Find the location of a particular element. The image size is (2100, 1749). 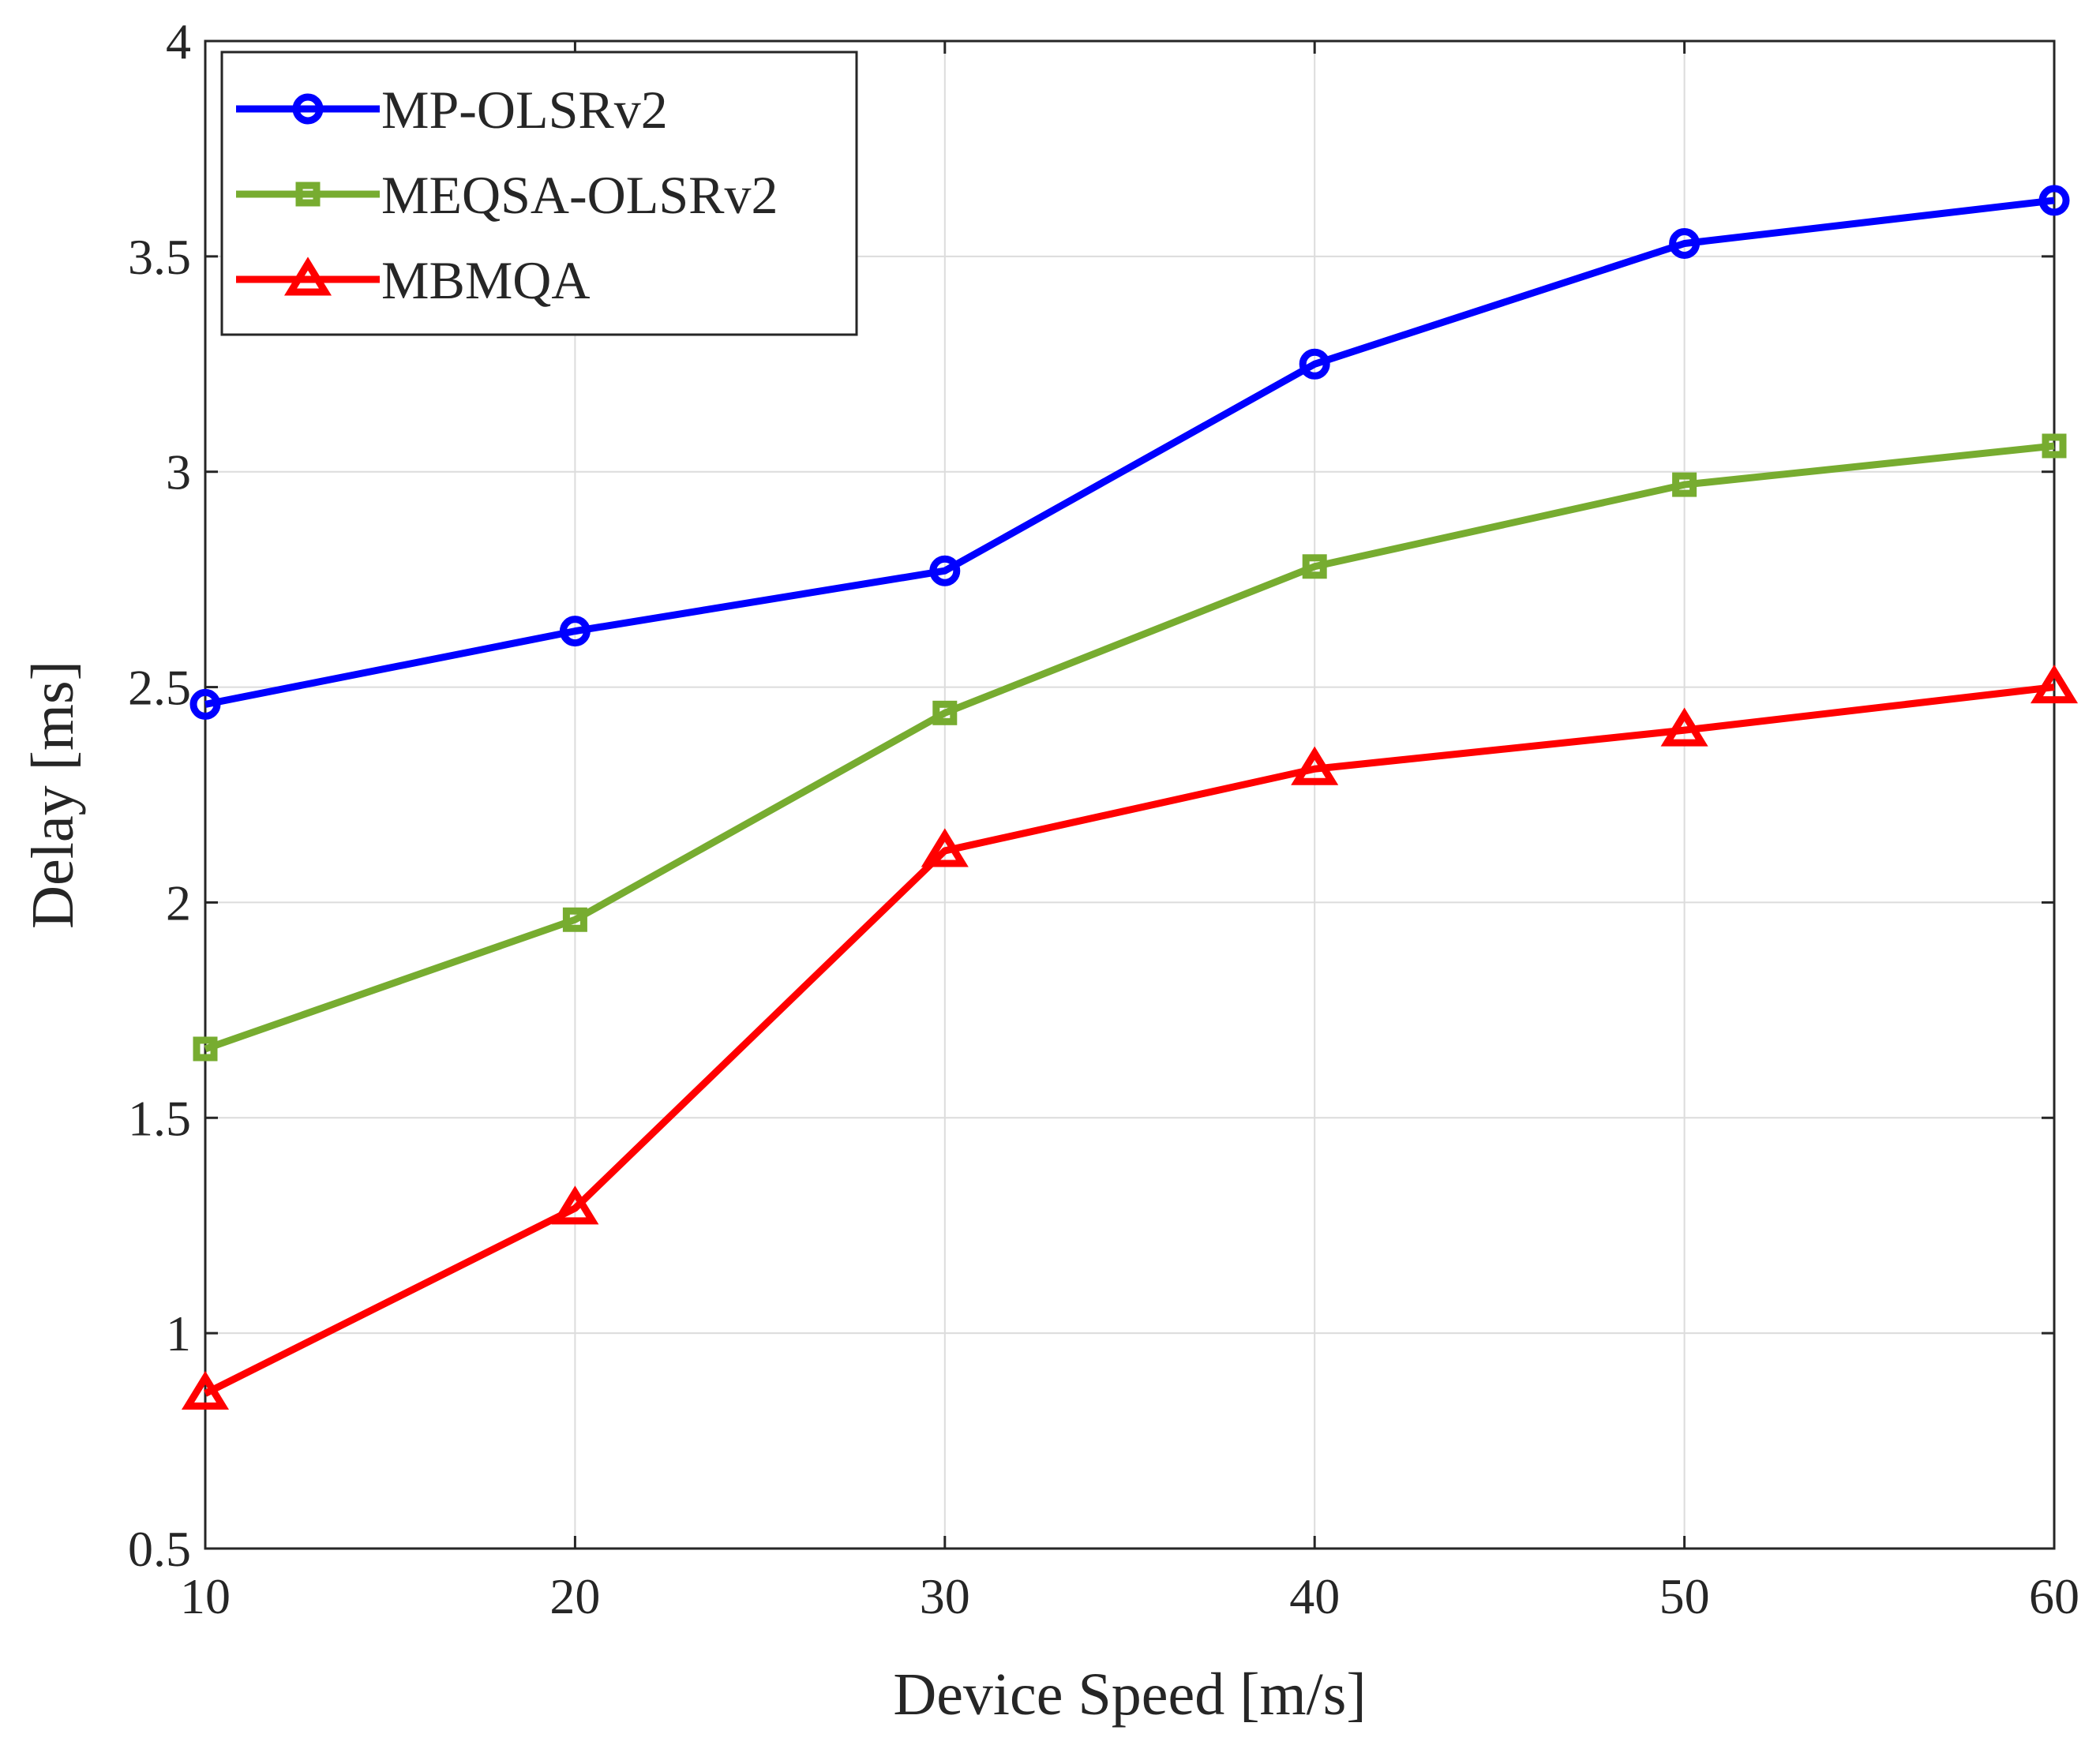

x-tick-label: 30 is located at coordinates (945, 1596).